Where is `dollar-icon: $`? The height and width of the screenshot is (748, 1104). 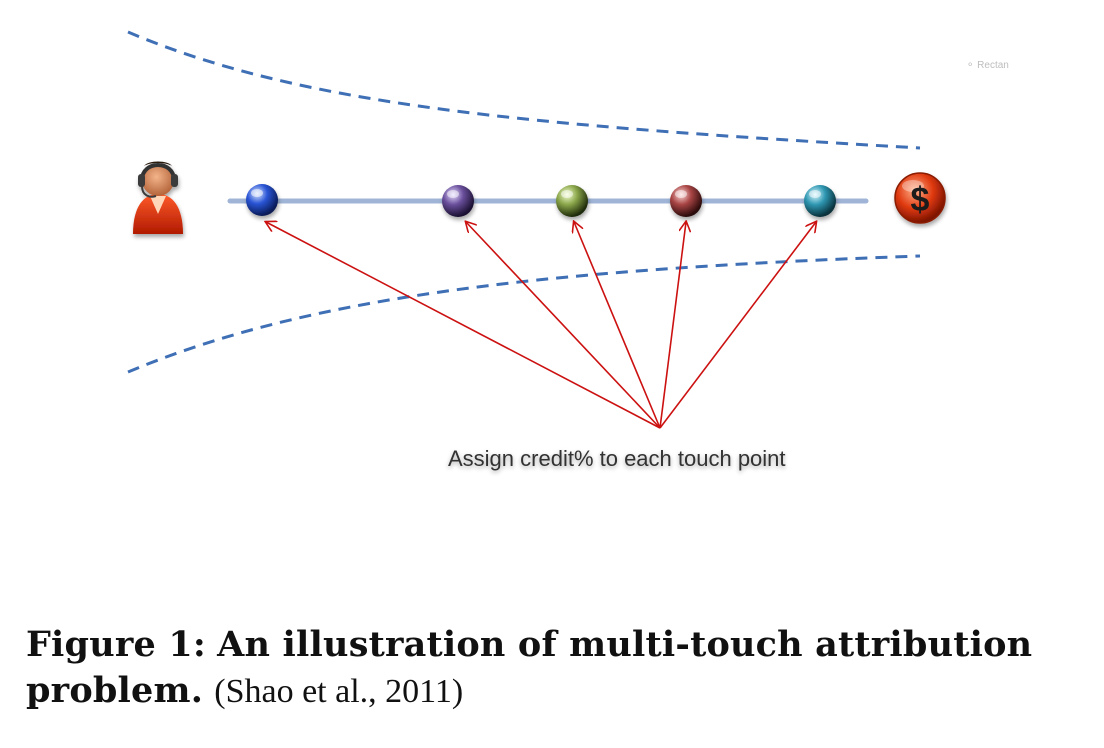
dollar-icon: $ is located at coordinates (920, 198).